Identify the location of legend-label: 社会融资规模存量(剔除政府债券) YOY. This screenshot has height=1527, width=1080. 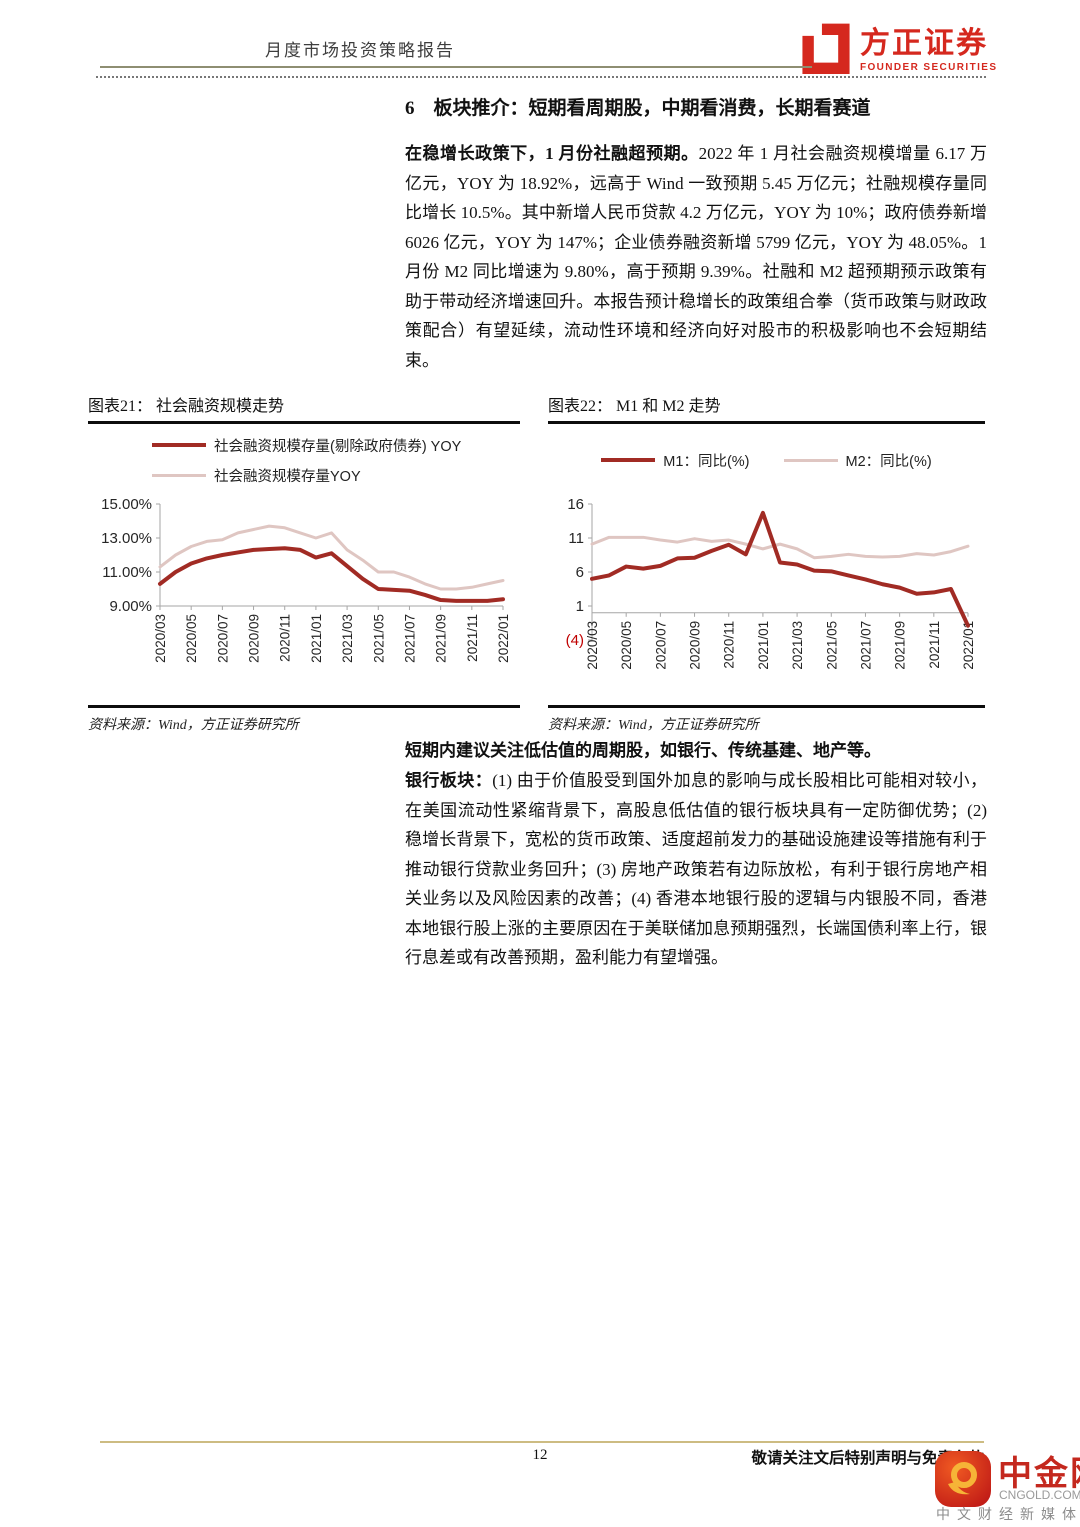
(338, 446).